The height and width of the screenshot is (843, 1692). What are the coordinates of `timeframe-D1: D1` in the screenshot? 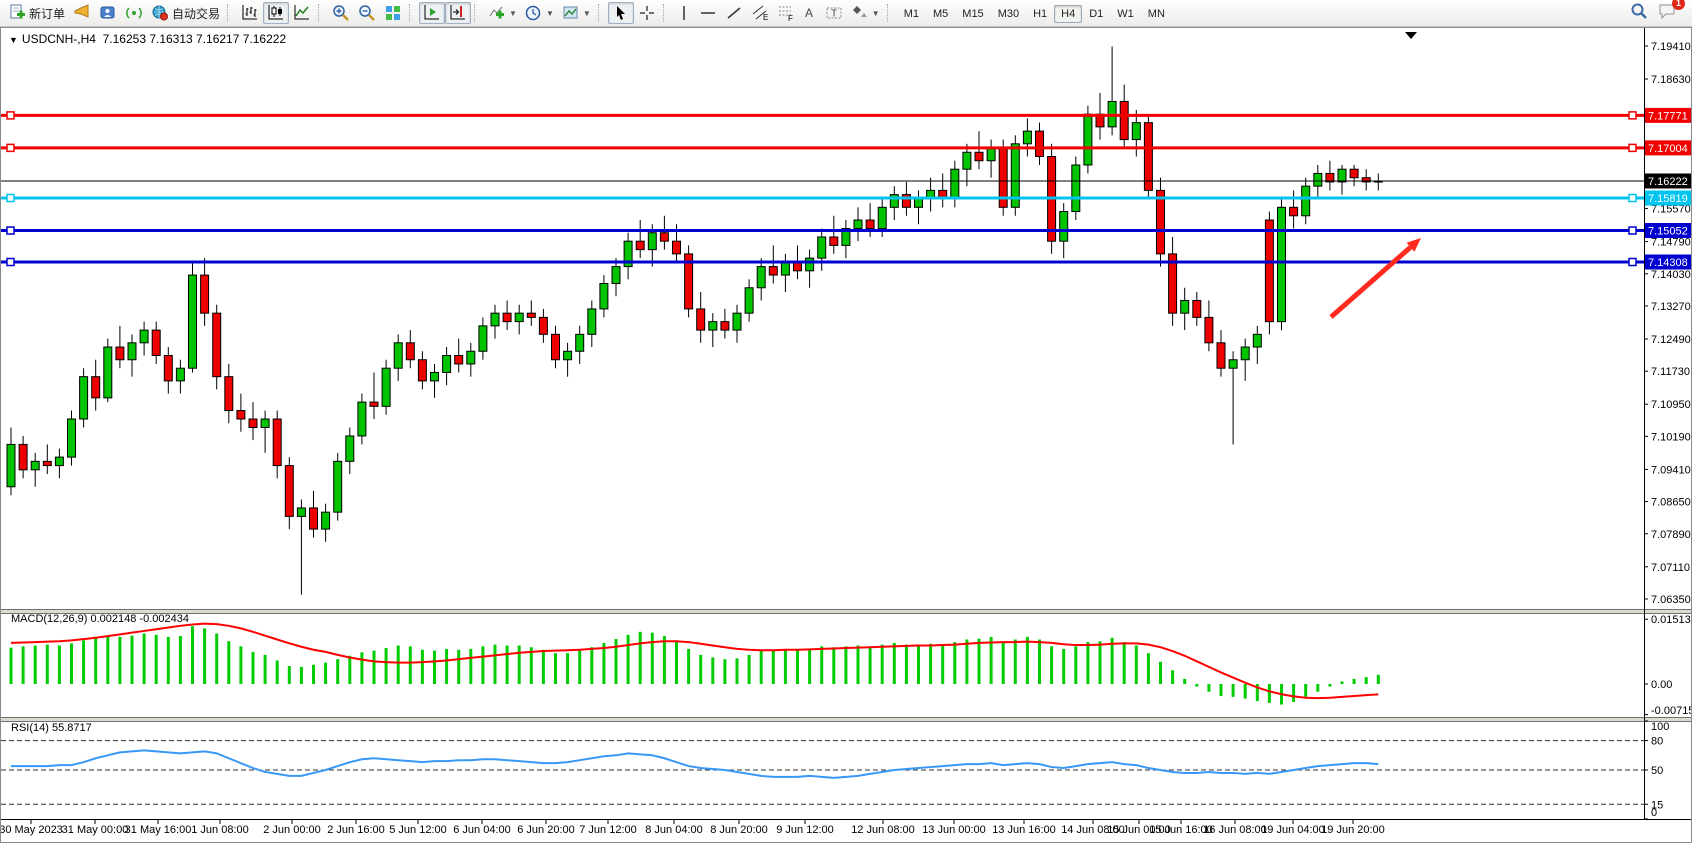 It's located at (1096, 14).